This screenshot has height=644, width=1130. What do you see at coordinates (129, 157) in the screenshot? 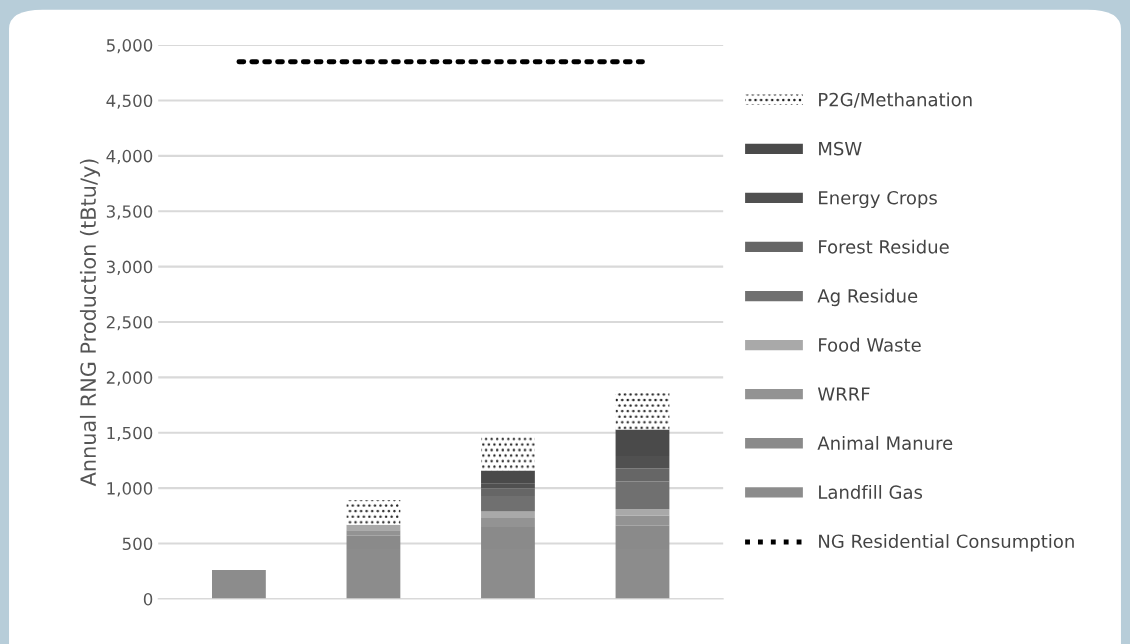
I see `y-tick-label: 4,000` at bounding box center [129, 157].